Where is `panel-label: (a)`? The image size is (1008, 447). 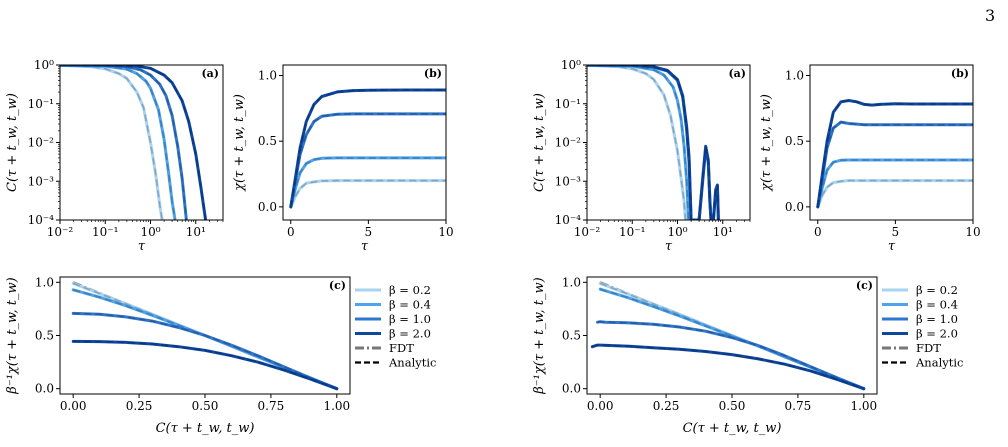
panel-label: (a) is located at coordinates (737, 73).